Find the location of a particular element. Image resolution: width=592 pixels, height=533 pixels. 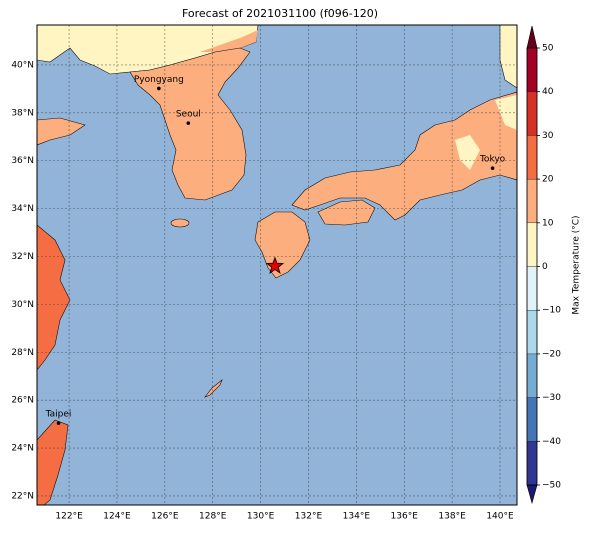

lat-tick-label: 38°N is located at coordinates (22, 113).